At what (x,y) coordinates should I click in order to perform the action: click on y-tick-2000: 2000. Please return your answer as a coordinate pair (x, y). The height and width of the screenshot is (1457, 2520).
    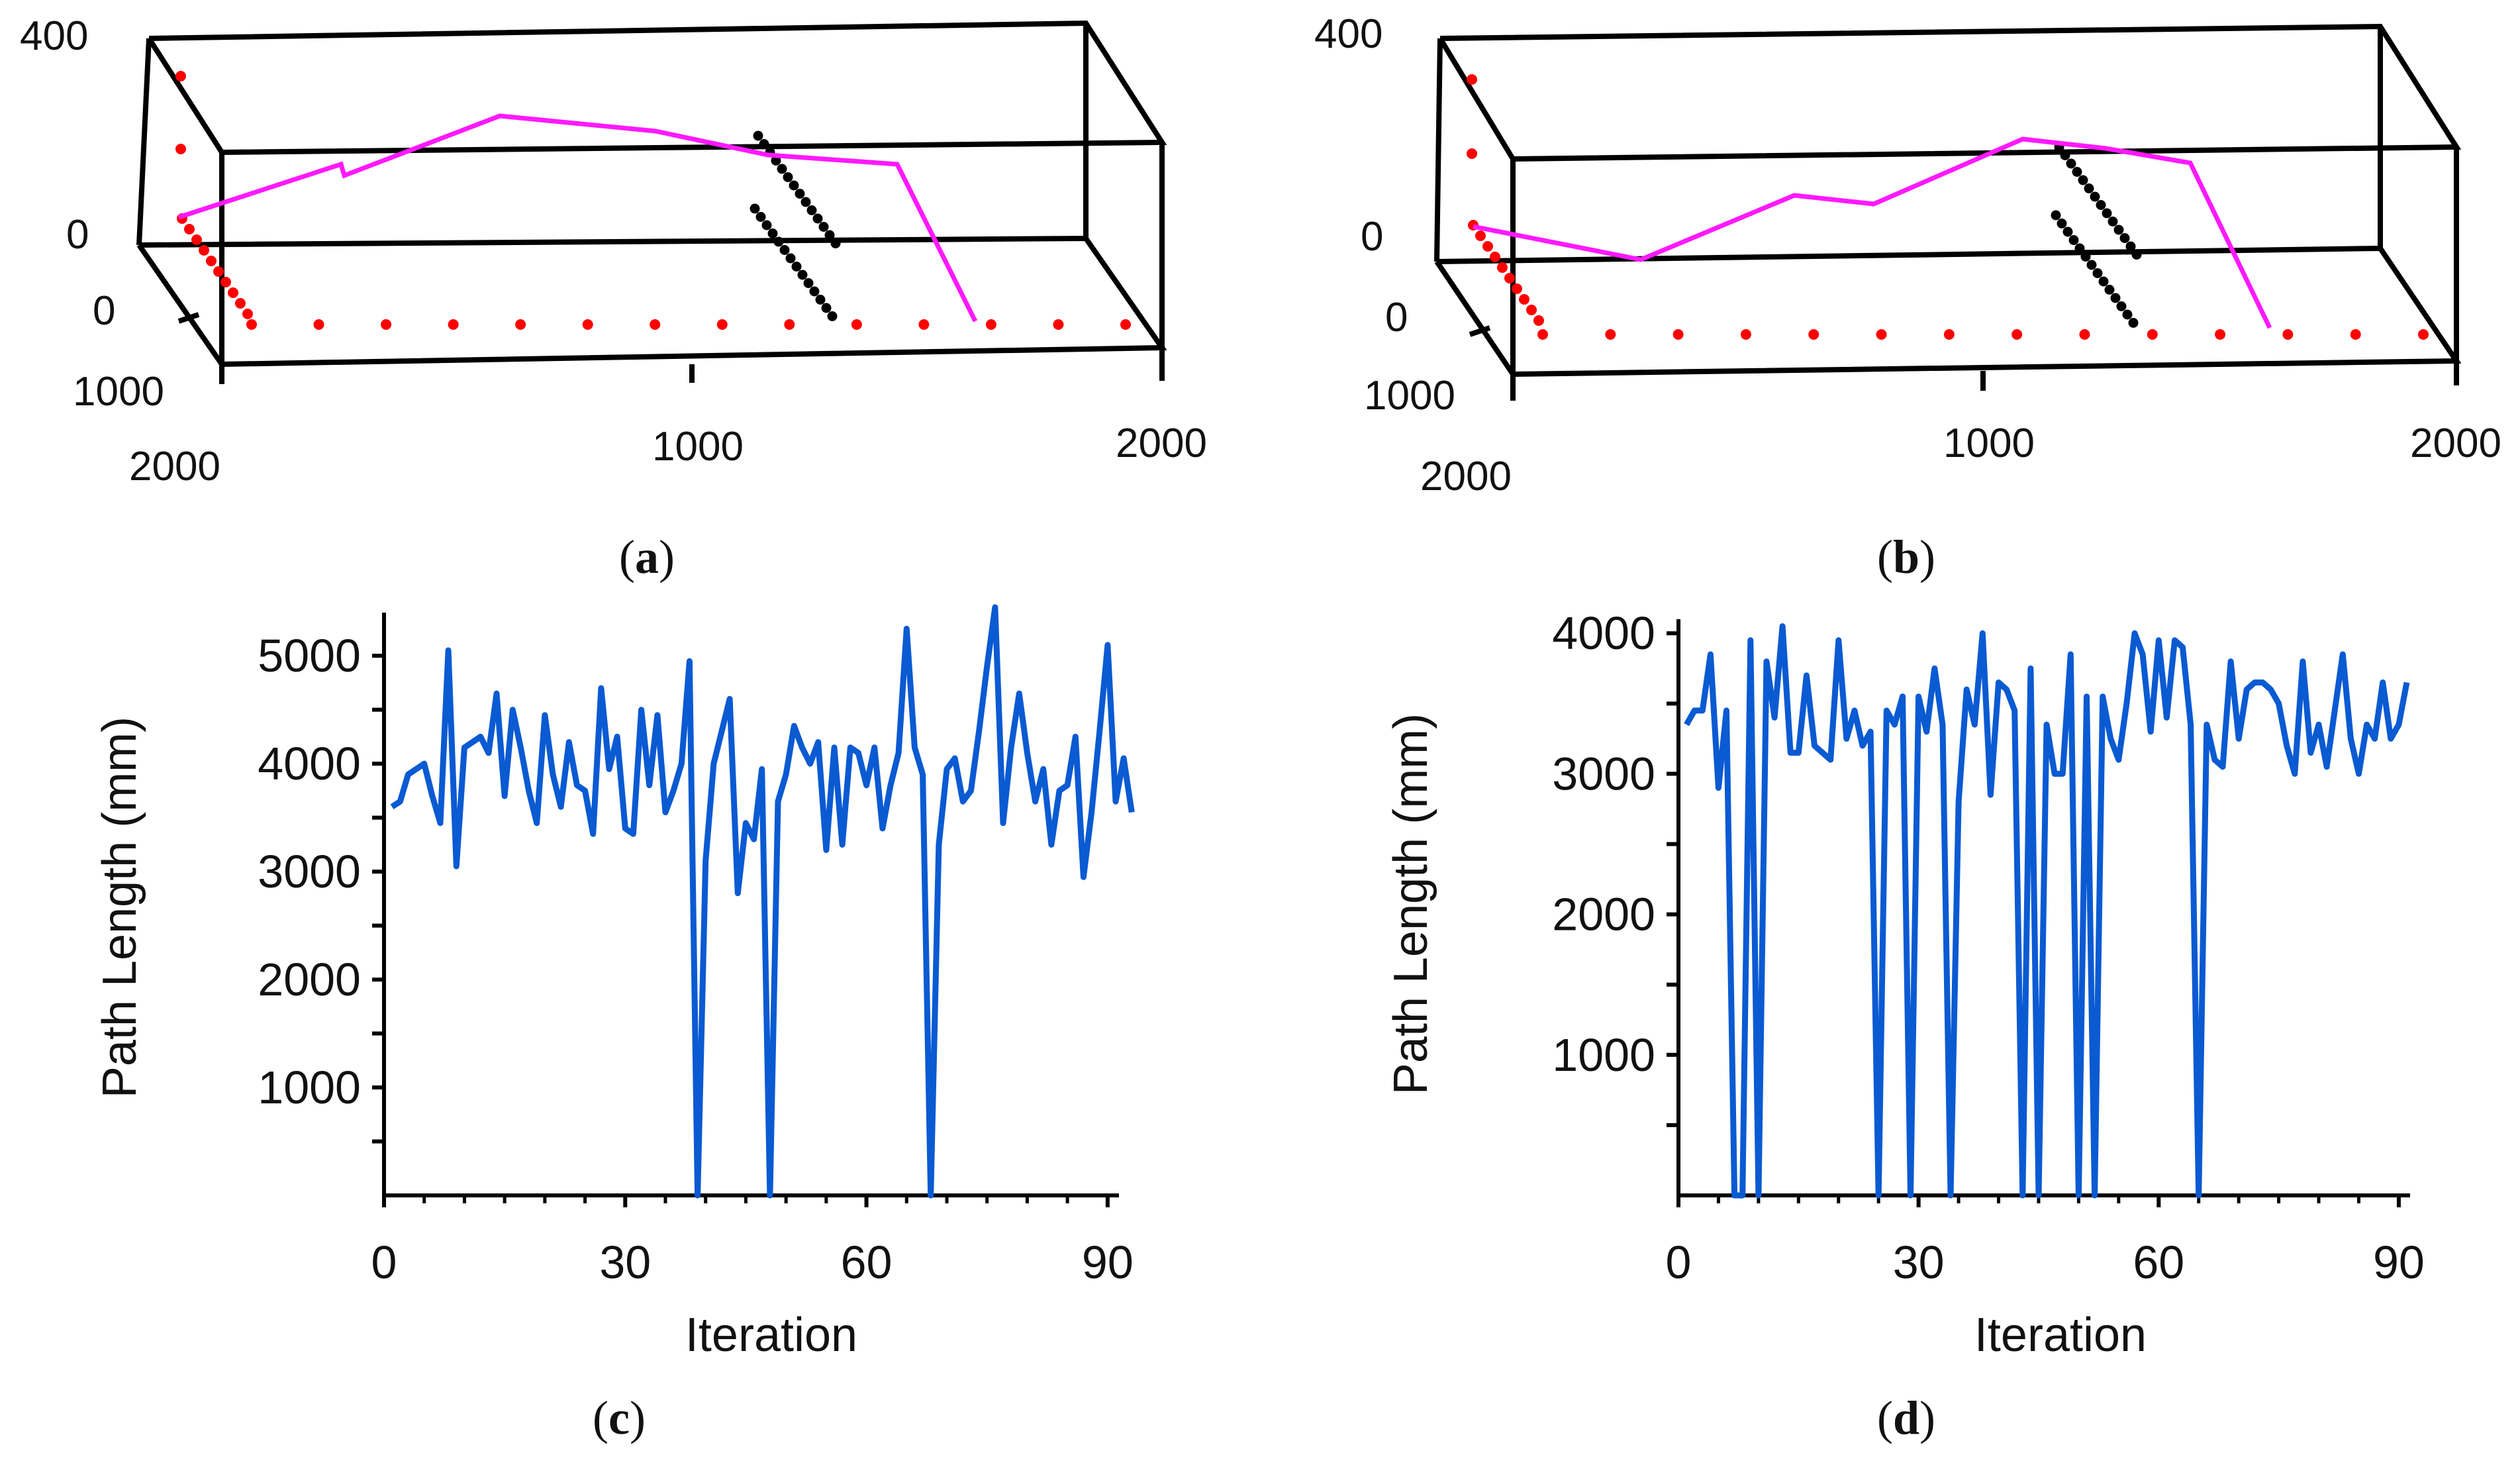
    Looking at the image, I should click on (1466, 476).